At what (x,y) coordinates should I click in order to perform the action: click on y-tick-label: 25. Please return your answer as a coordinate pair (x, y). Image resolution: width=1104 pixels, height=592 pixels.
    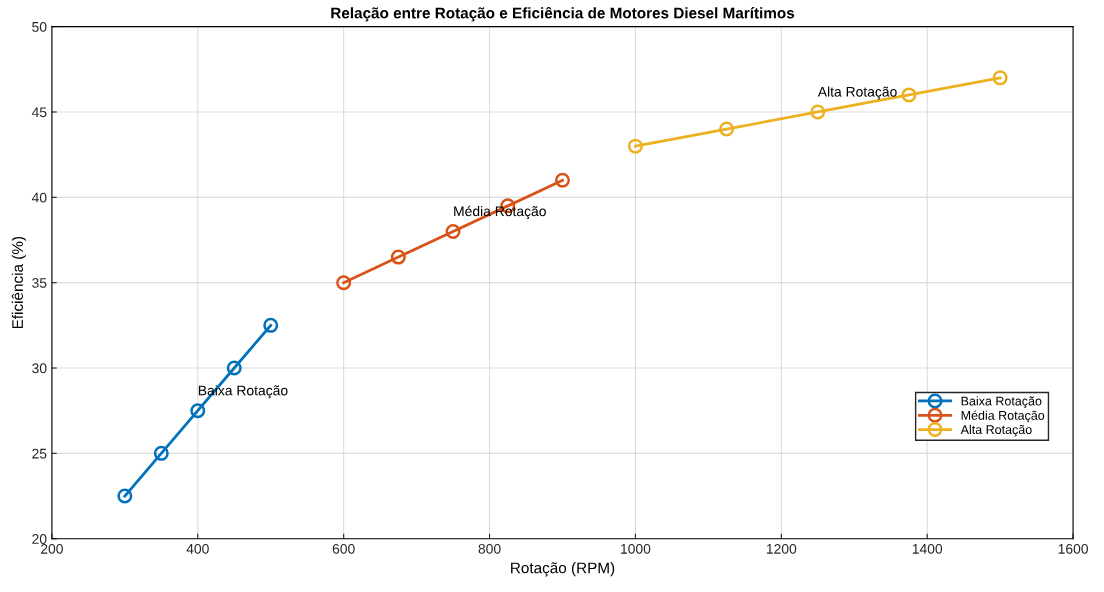
    Looking at the image, I should click on (39, 453).